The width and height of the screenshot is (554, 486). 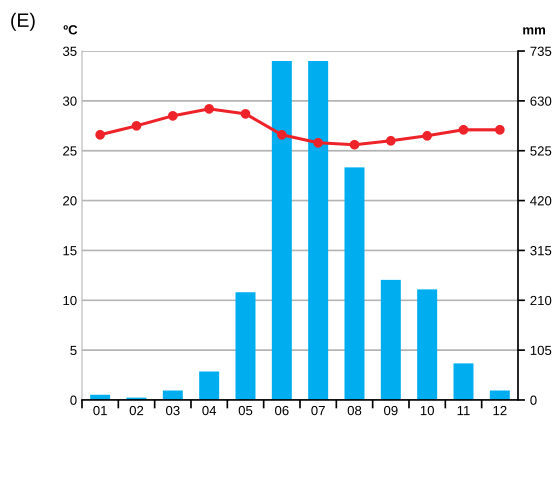 I want to click on y-tick-label: 15, so click(x=70, y=251).